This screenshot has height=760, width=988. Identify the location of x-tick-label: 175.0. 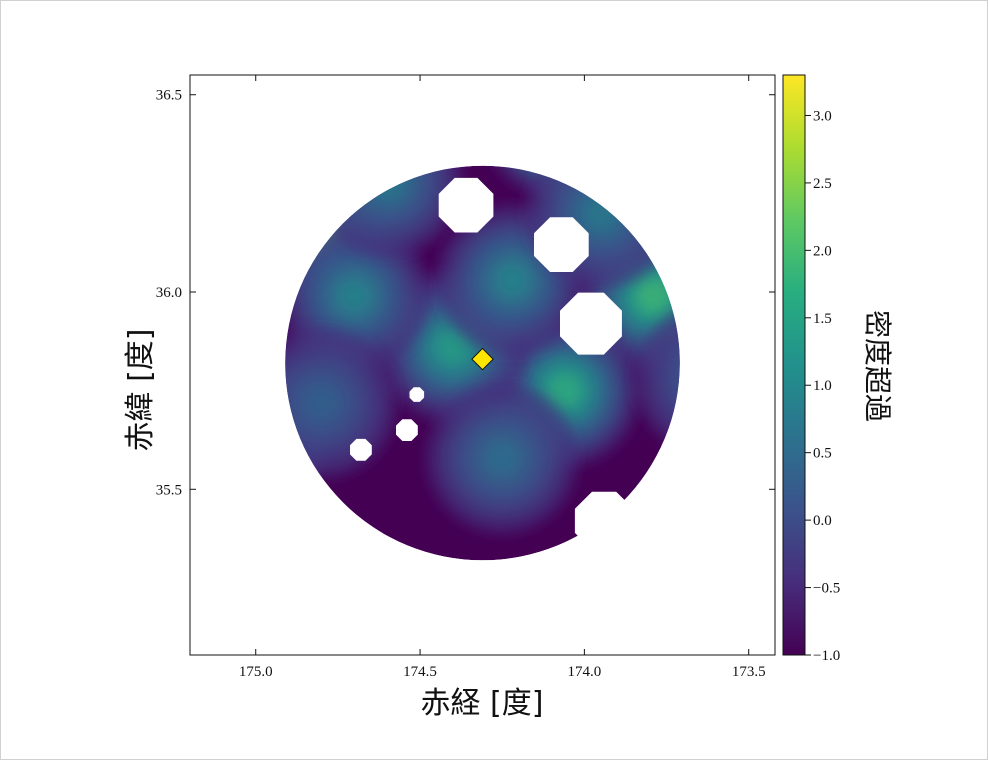
(256, 672).